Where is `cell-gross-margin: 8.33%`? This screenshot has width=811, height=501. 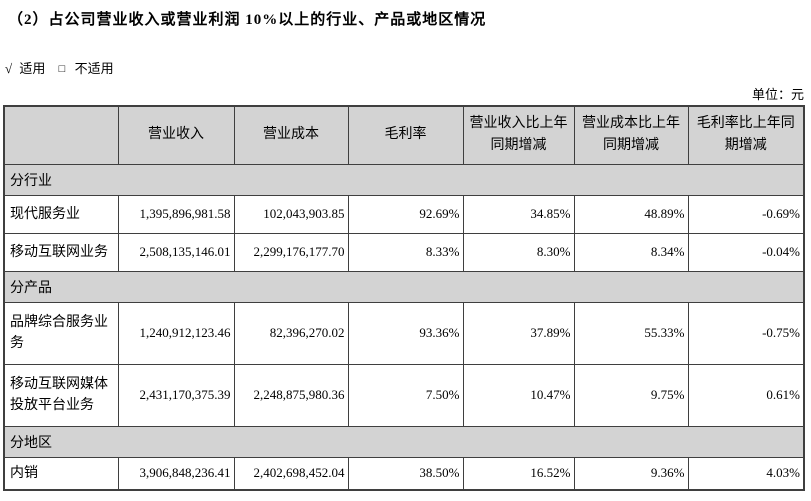 cell-gross-margin: 8.33% is located at coordinates (405, 252).